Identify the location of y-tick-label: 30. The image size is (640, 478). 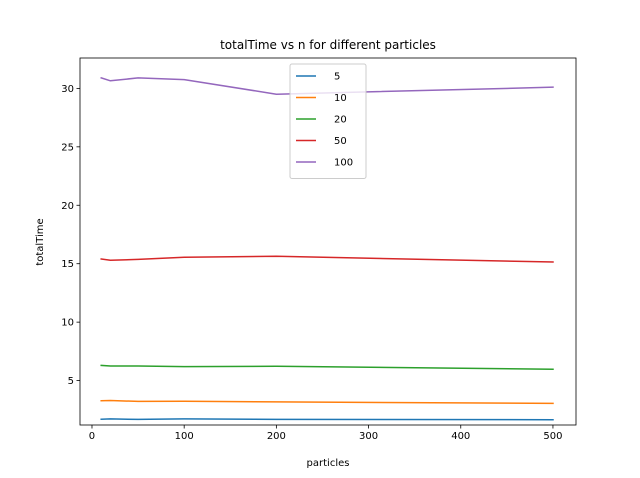
(67, 89).